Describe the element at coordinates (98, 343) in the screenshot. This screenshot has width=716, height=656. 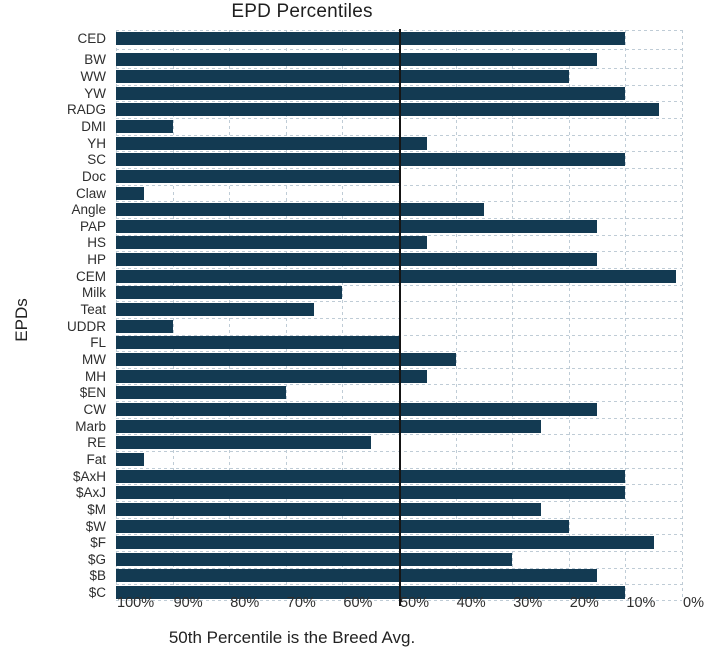
I see `category-label: FL` at that location.